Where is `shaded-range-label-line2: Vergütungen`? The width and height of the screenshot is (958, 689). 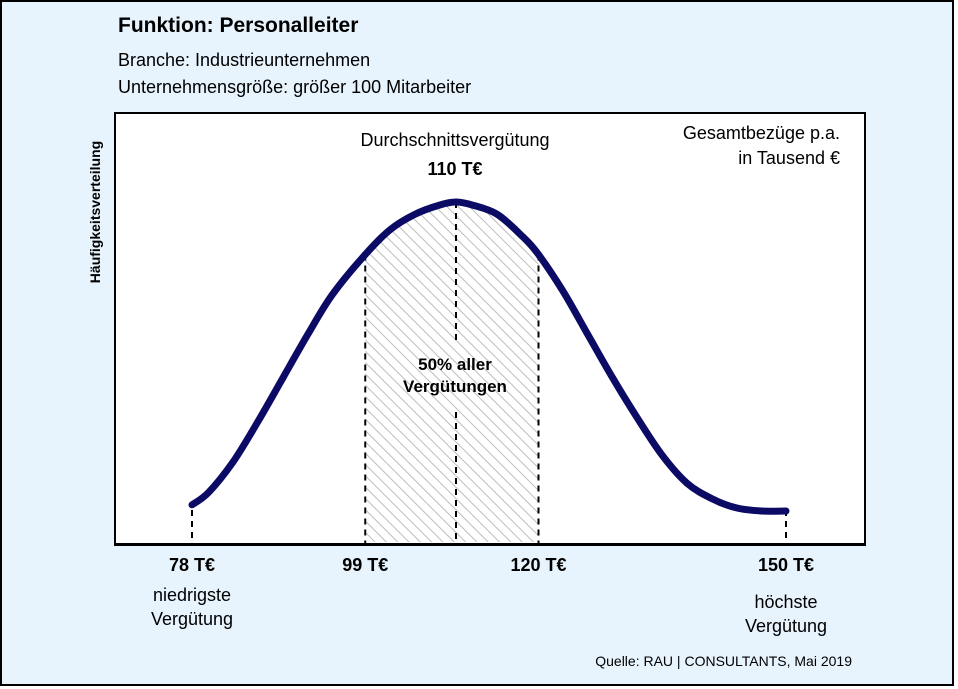 shaded-range-label-line2: Vergütungen is located at coordinates (455, 386).